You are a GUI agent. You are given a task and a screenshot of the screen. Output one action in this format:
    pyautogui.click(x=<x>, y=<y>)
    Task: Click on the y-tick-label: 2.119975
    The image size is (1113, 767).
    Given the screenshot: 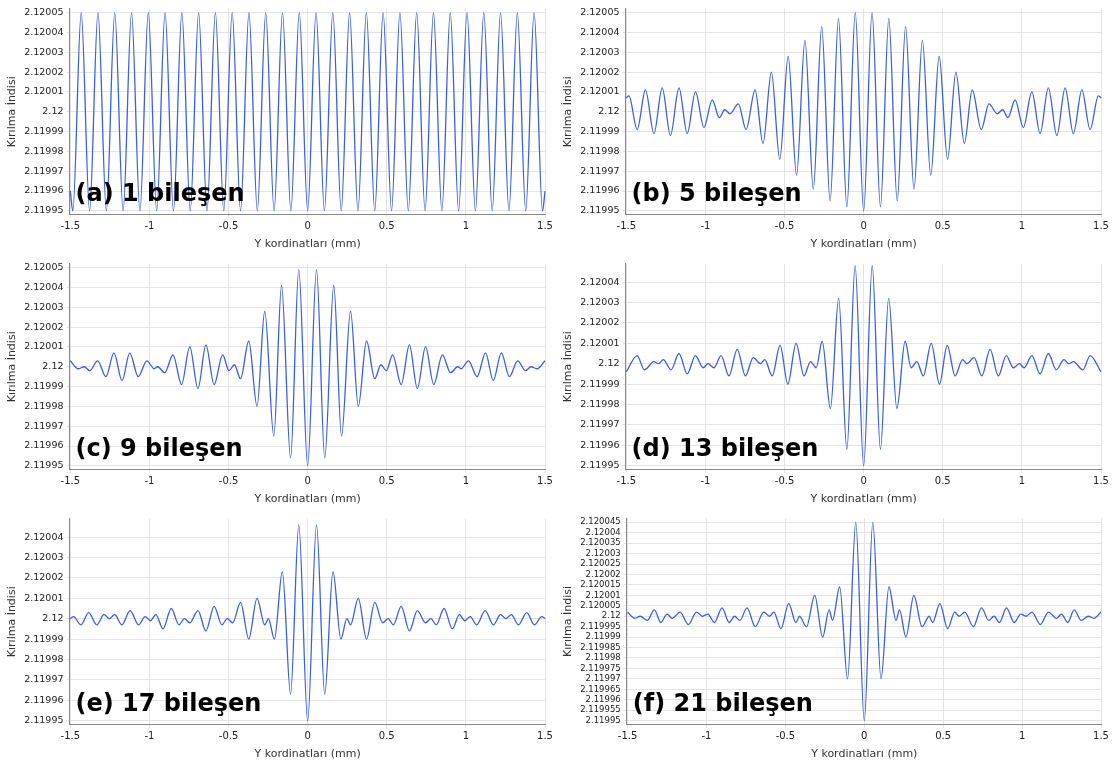 What is the action you would take?
    pyautogui.click(x=600, y=667)
    